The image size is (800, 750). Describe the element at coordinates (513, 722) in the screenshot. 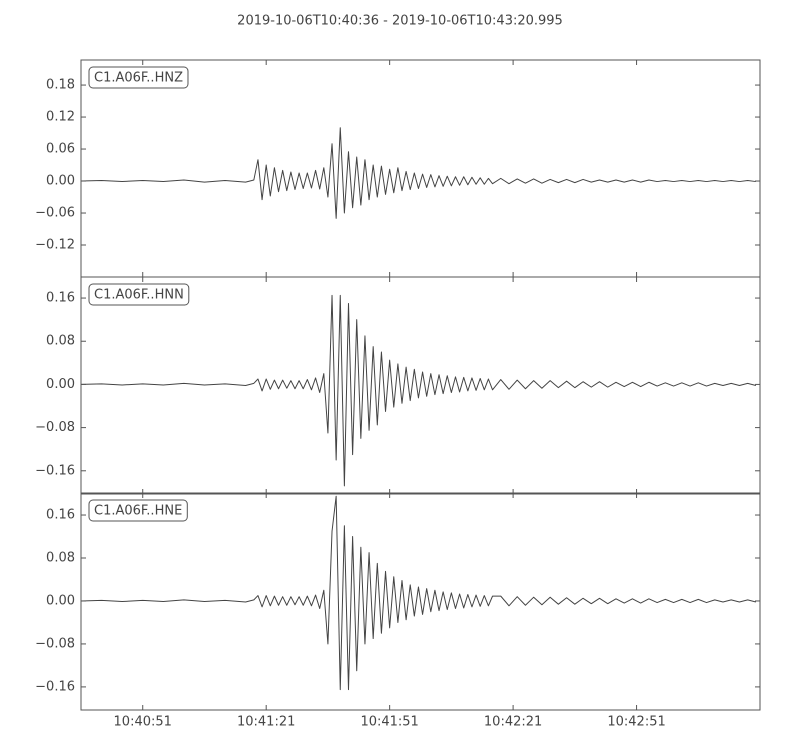

I see `x-tick-label: 10:42:21` at that location.